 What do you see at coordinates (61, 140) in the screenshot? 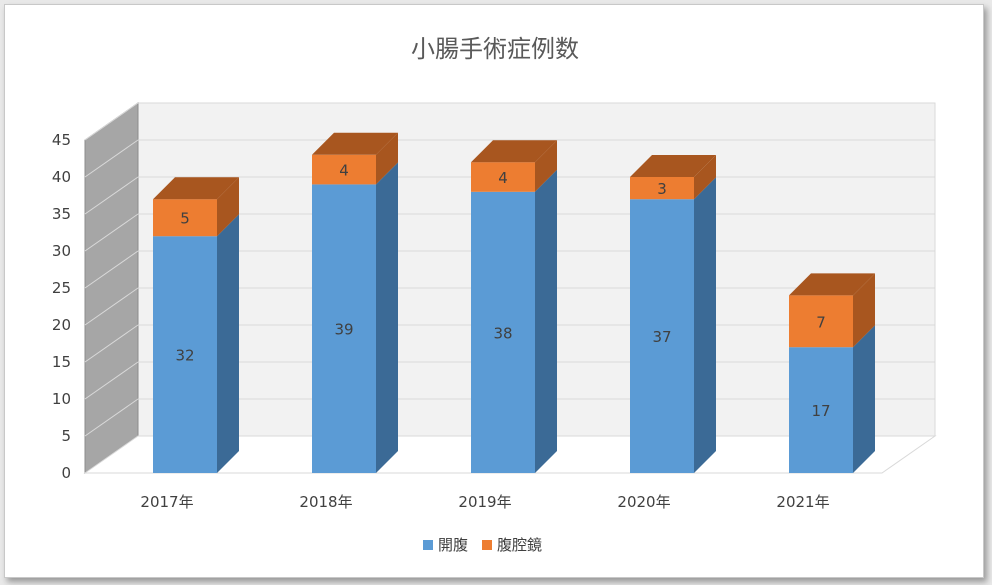
I see `y-tick-label: 45` at bounding box center [61, 140].